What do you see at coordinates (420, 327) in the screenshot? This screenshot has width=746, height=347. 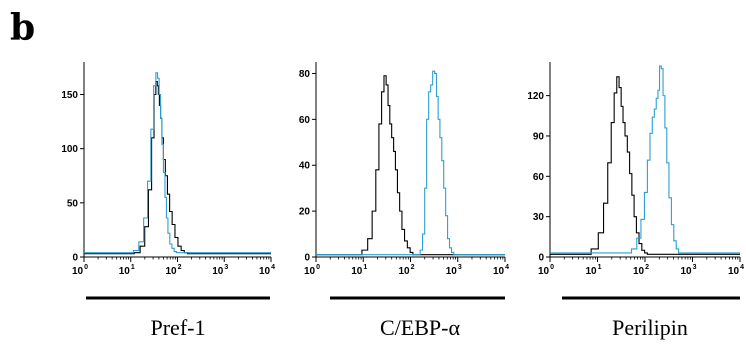 I see `panel-caption: C/EBP-α` at bounding box center [420, 327].